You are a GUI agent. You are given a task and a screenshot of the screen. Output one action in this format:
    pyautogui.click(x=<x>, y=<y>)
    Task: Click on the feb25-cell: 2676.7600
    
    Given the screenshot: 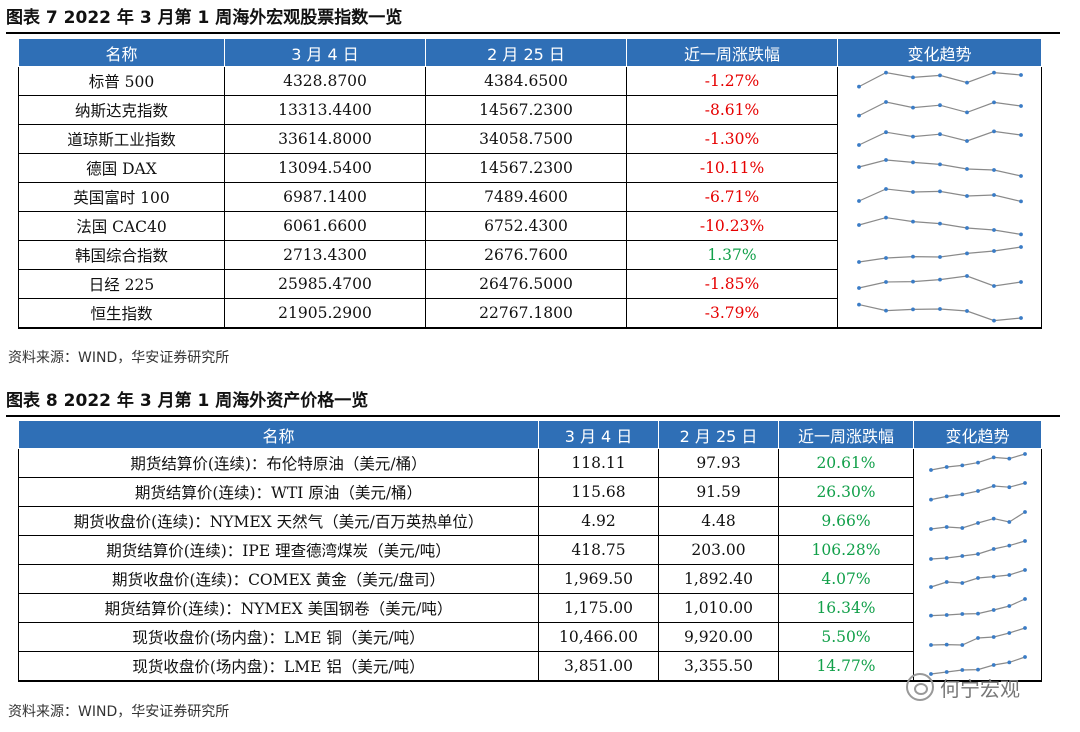 What is the action you would take?
    pyautogui.click(x=526, y=255)
    